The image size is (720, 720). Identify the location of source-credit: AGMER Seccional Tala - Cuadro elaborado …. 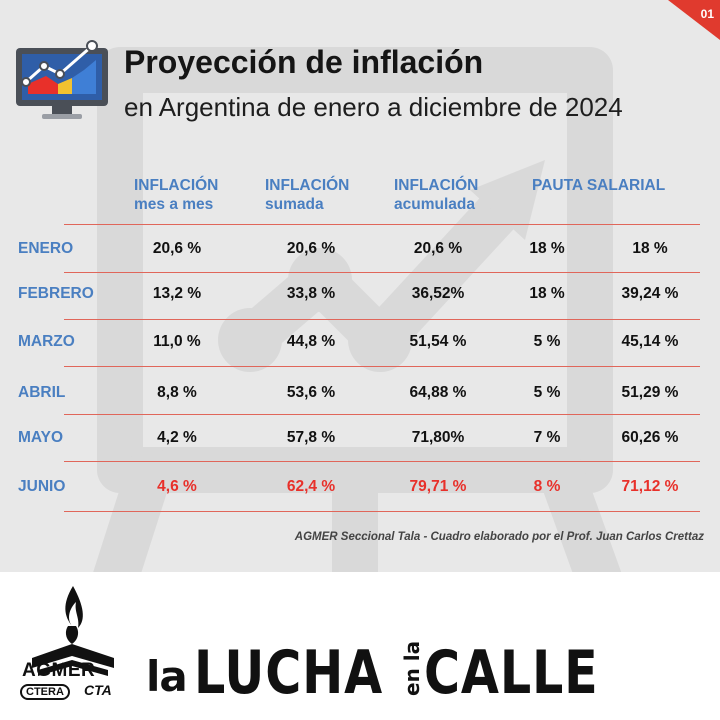
(499, 537).